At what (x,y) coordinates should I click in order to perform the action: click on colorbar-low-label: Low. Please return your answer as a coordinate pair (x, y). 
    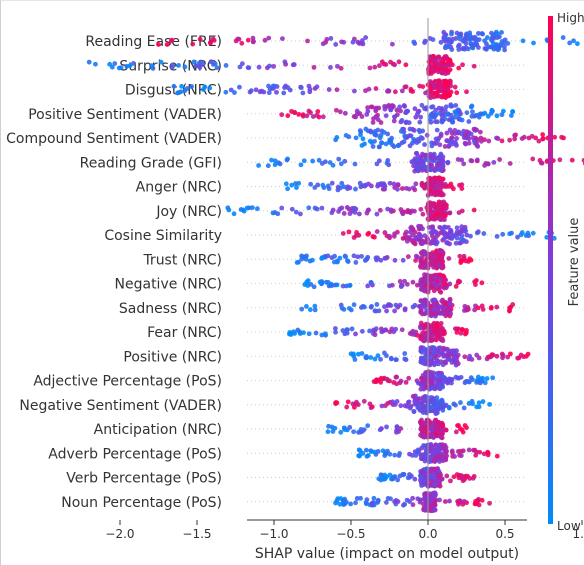
    Looking at the image, I should click on (569, 526).